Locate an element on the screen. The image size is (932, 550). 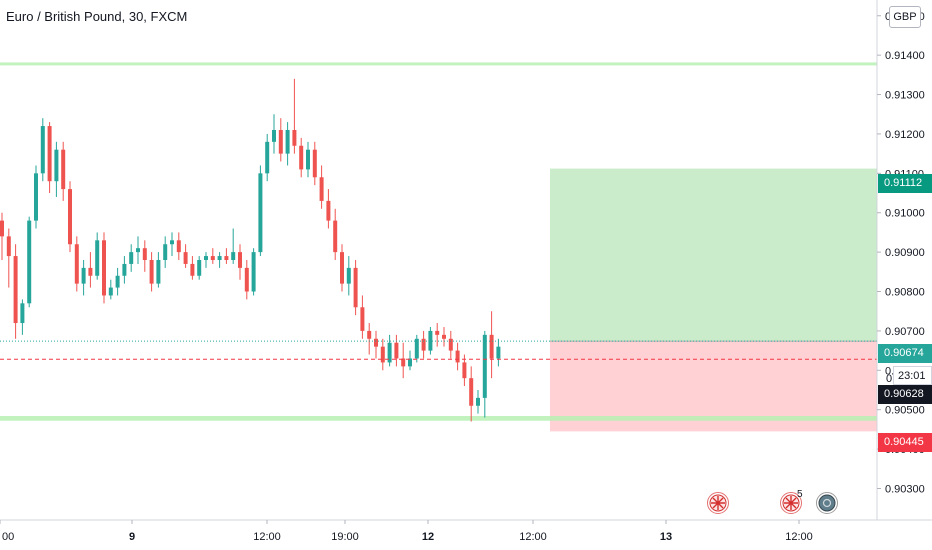
price-lines is located at coordinates (438, 350).